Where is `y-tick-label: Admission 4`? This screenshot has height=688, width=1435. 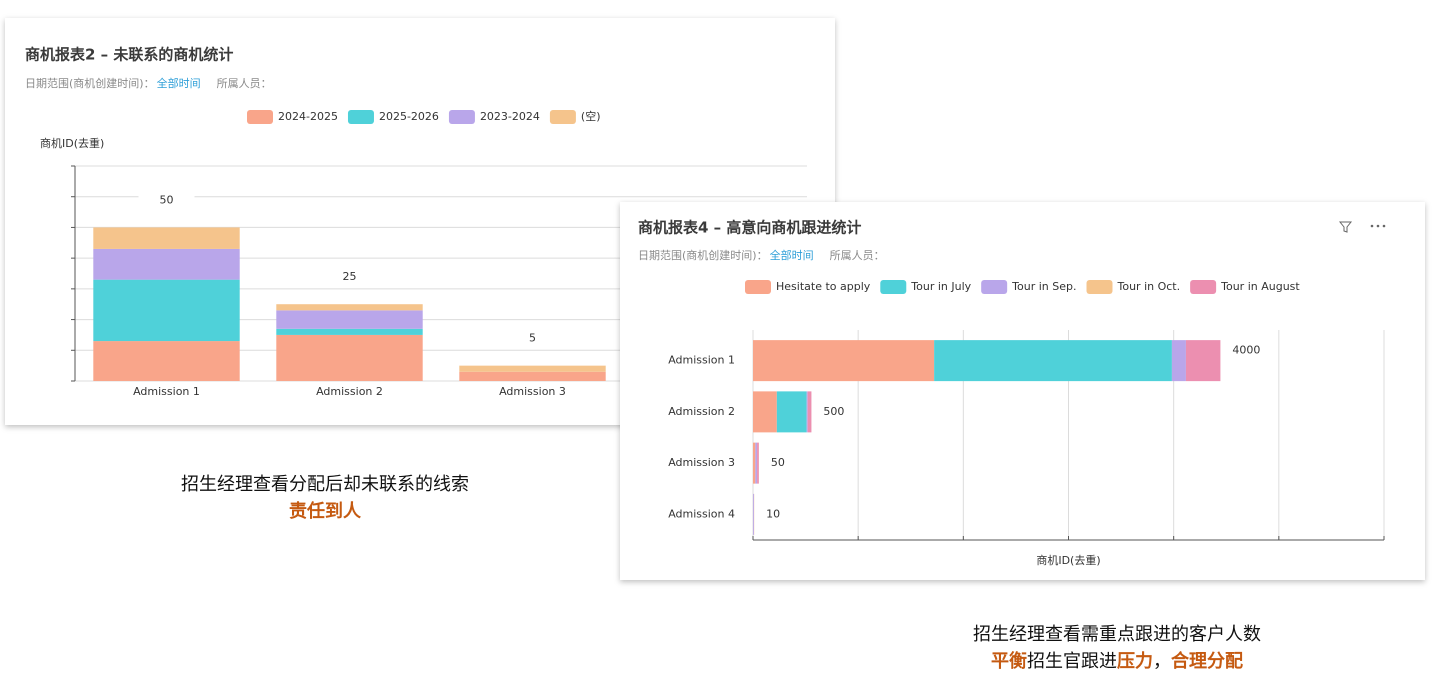 y-tick-label: Admission 4 is located at coordinates (701, 513).